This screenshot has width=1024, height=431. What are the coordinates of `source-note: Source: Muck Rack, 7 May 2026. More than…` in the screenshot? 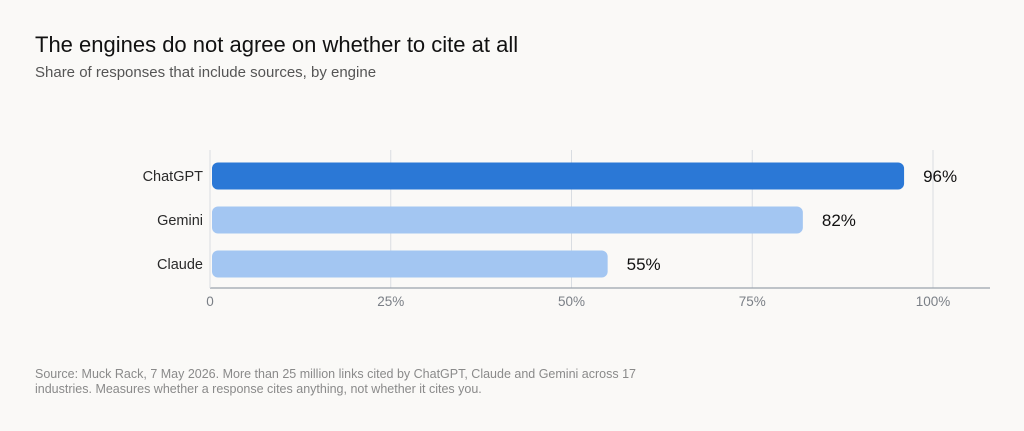 It's located at (335, 381).